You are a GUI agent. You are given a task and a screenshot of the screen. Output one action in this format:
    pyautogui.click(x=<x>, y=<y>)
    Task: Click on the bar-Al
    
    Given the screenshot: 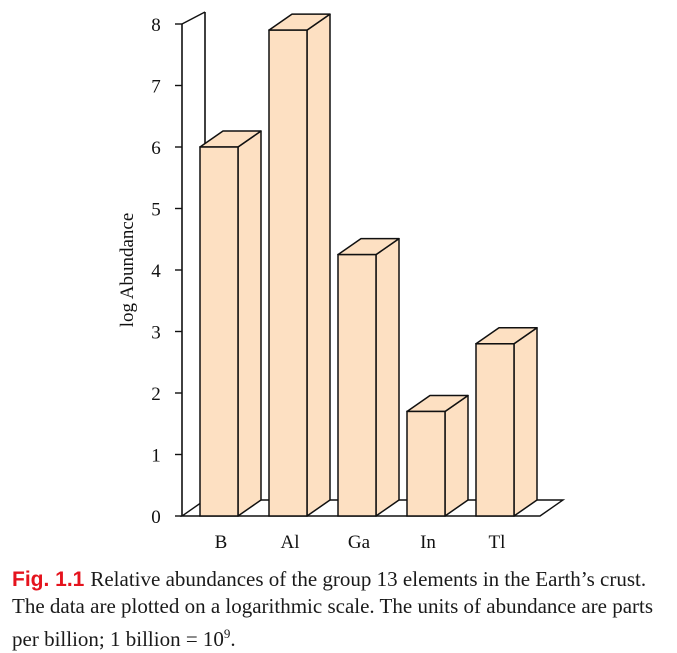 What is the action you would take?
    pyautogui.click(x=299, y=265)
    